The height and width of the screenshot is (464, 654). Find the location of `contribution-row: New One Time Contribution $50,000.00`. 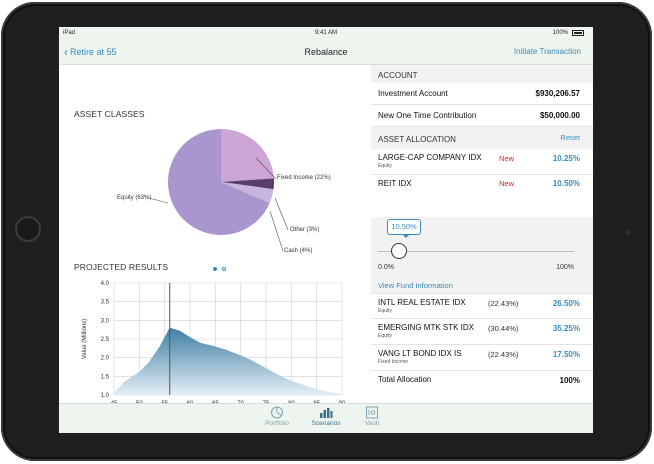

contribution-row: New One Time Contribution $50,000.00 is located at coordinates (482, 116).